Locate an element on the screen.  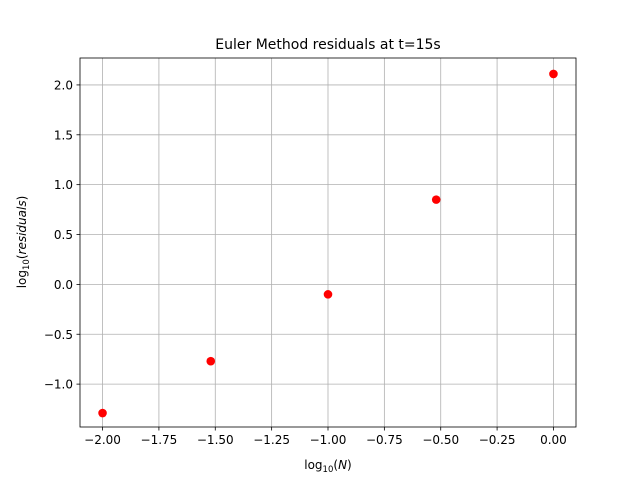
y-tick-label: −1.0 is located at coordinates (58, 385).